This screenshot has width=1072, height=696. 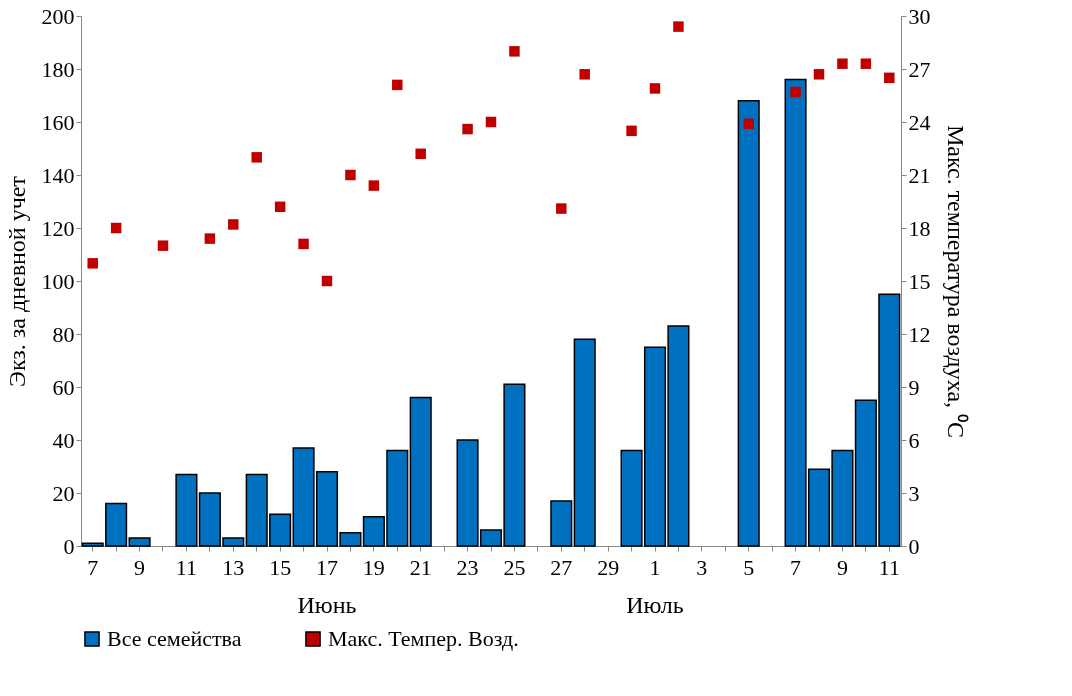 I want to click on x-tick-label: 25, so click(x=514, y=567).